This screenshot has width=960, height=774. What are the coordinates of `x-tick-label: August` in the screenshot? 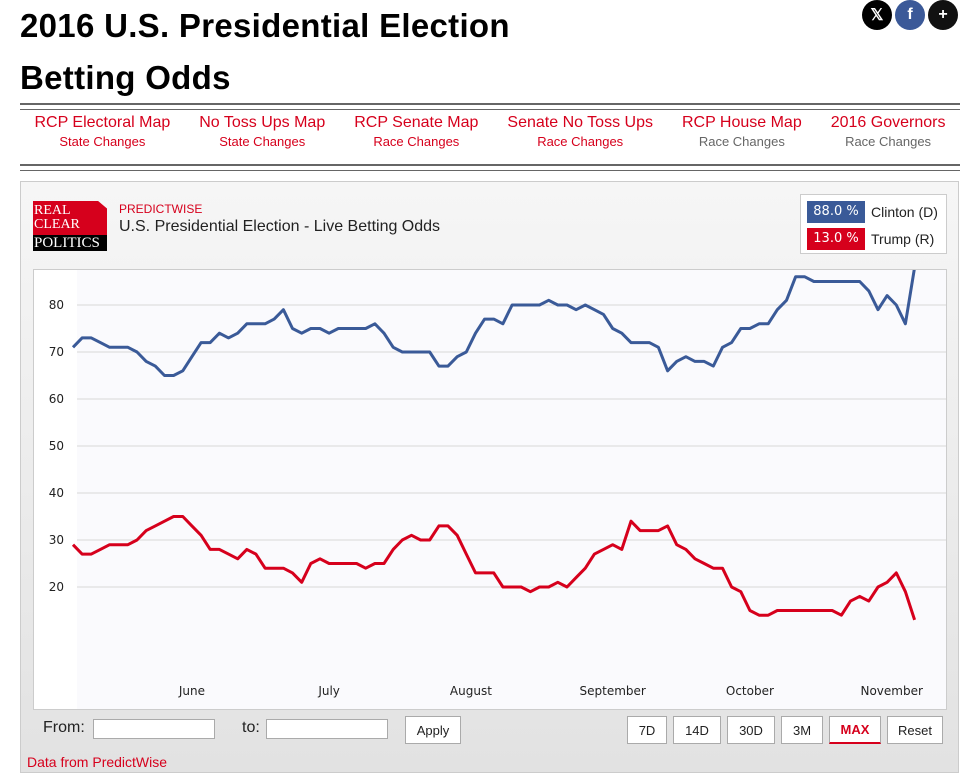 It's located at (471, 691).